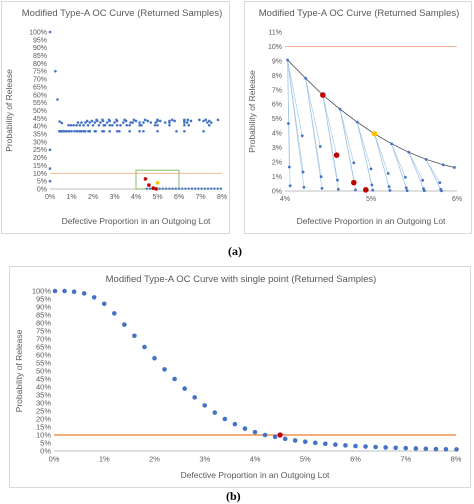  I want to click on y-tick-label: 15%, so click(43, 427).